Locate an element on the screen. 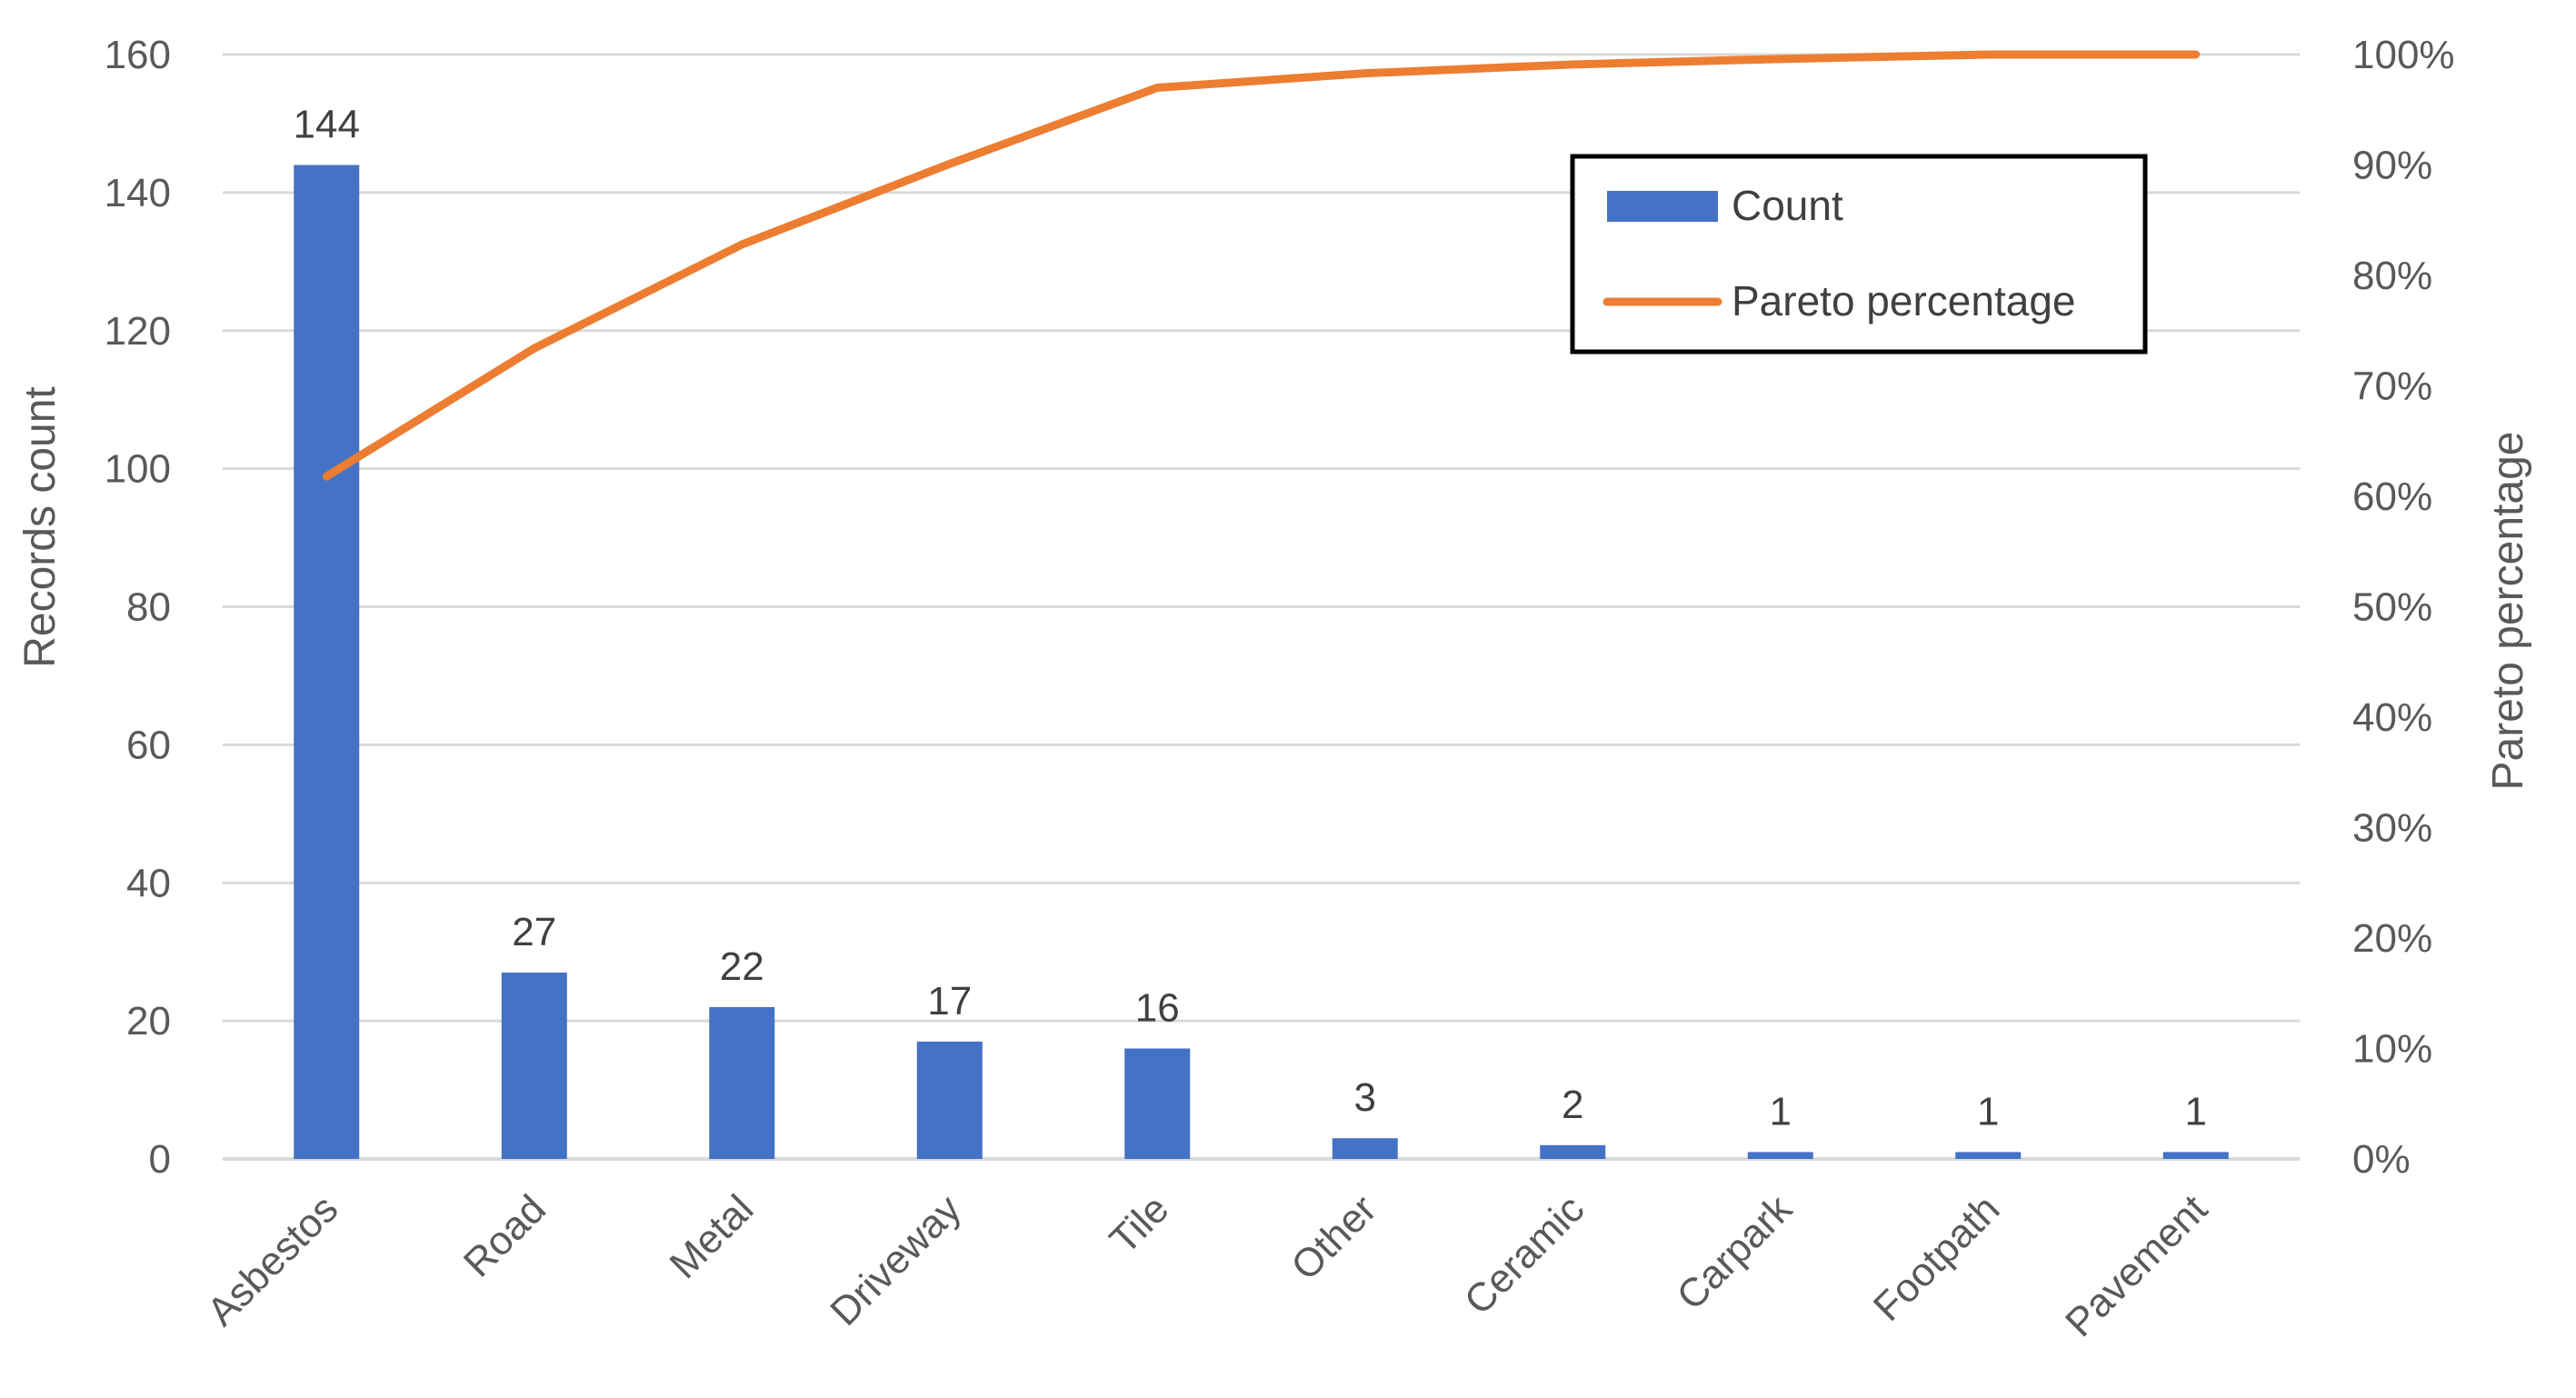 The image size is (2576, 1398). y2-tick-label: 70% is located at coordinates (2392, 386).